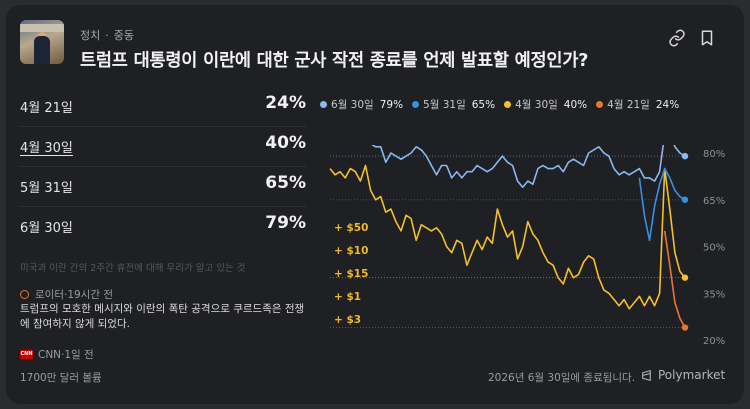  I want to click on category-link: 정치, so click(90, 35).